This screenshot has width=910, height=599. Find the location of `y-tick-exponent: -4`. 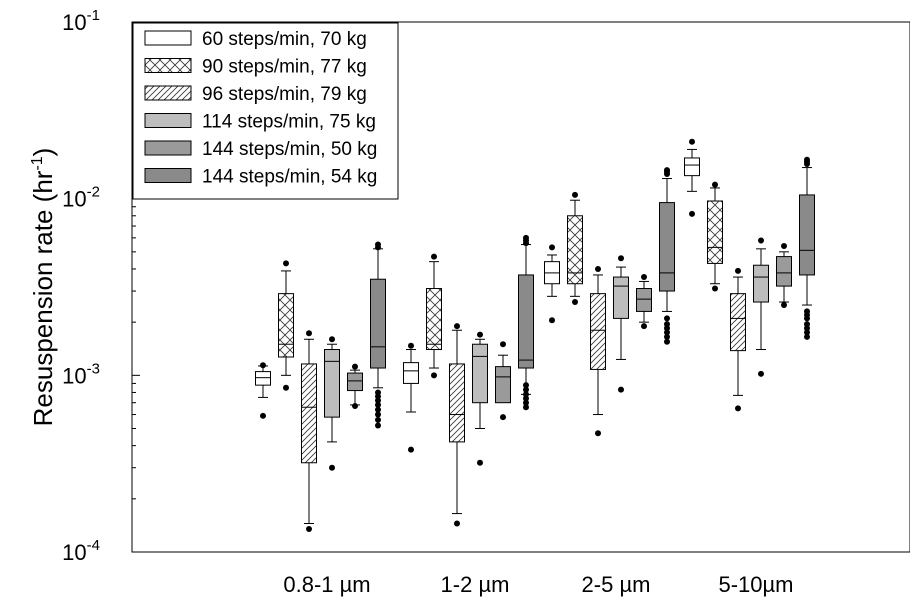

y-tick-exponent: -4 is located at coordinates (93, 545).